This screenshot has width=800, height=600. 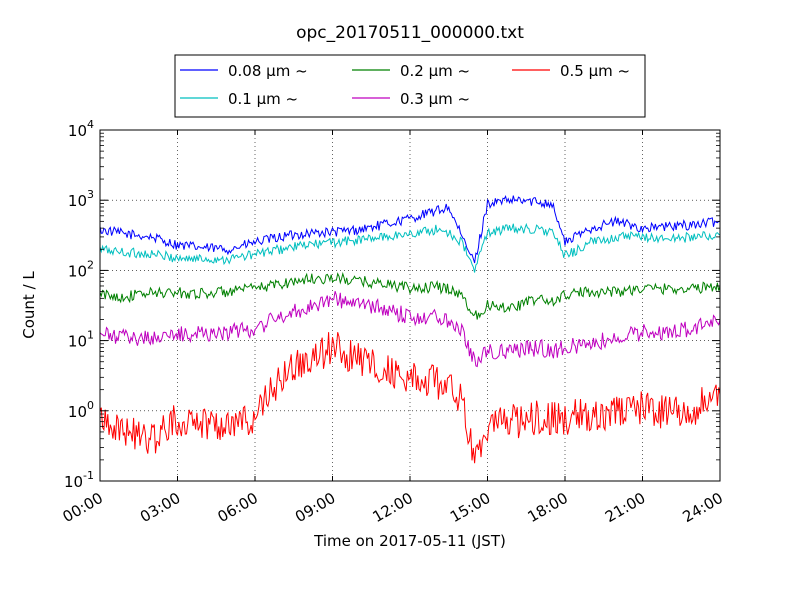 What do you see at coordinates (29, 305) in the screenshot?
I see `y-axis-label: Count / L` at bounding box center [29, 305].